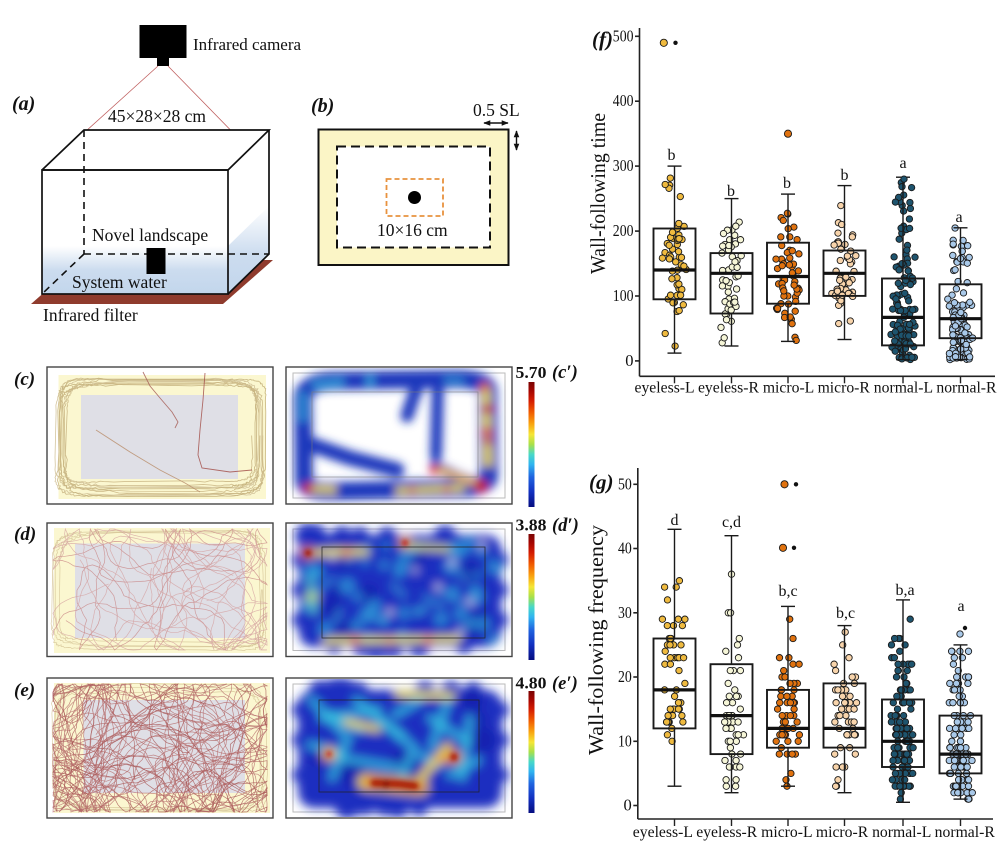 The image size is (1005, 848). I want to click on svg-text: 45×28×28 cm, so click(157, 116).